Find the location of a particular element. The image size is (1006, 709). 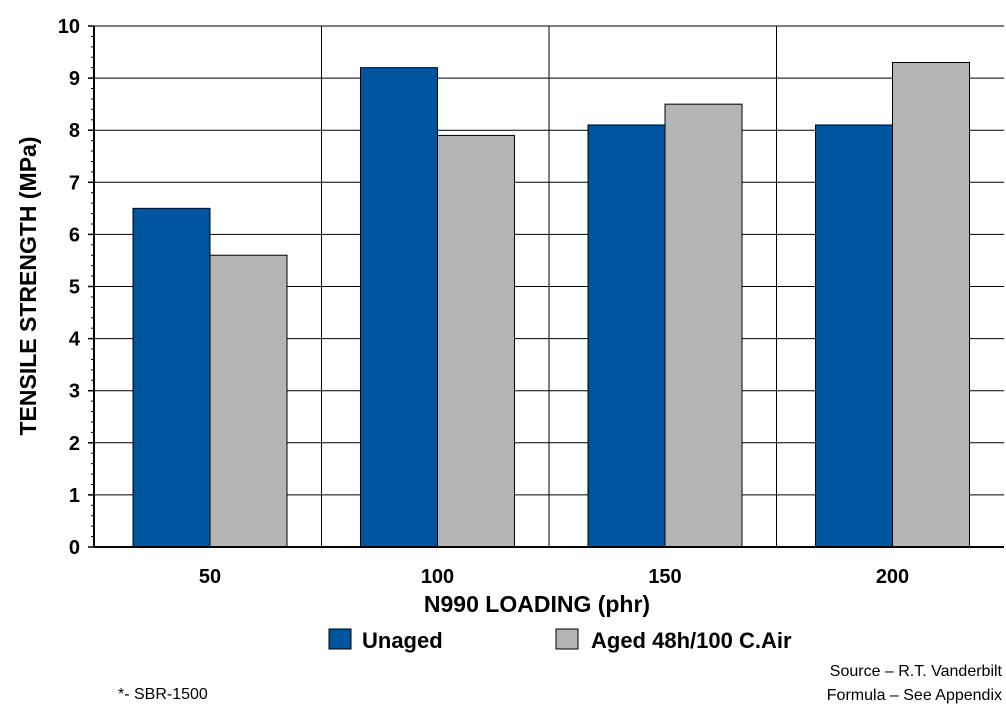

y-tick-label-8: 8 is located at coordinates (74, 131).